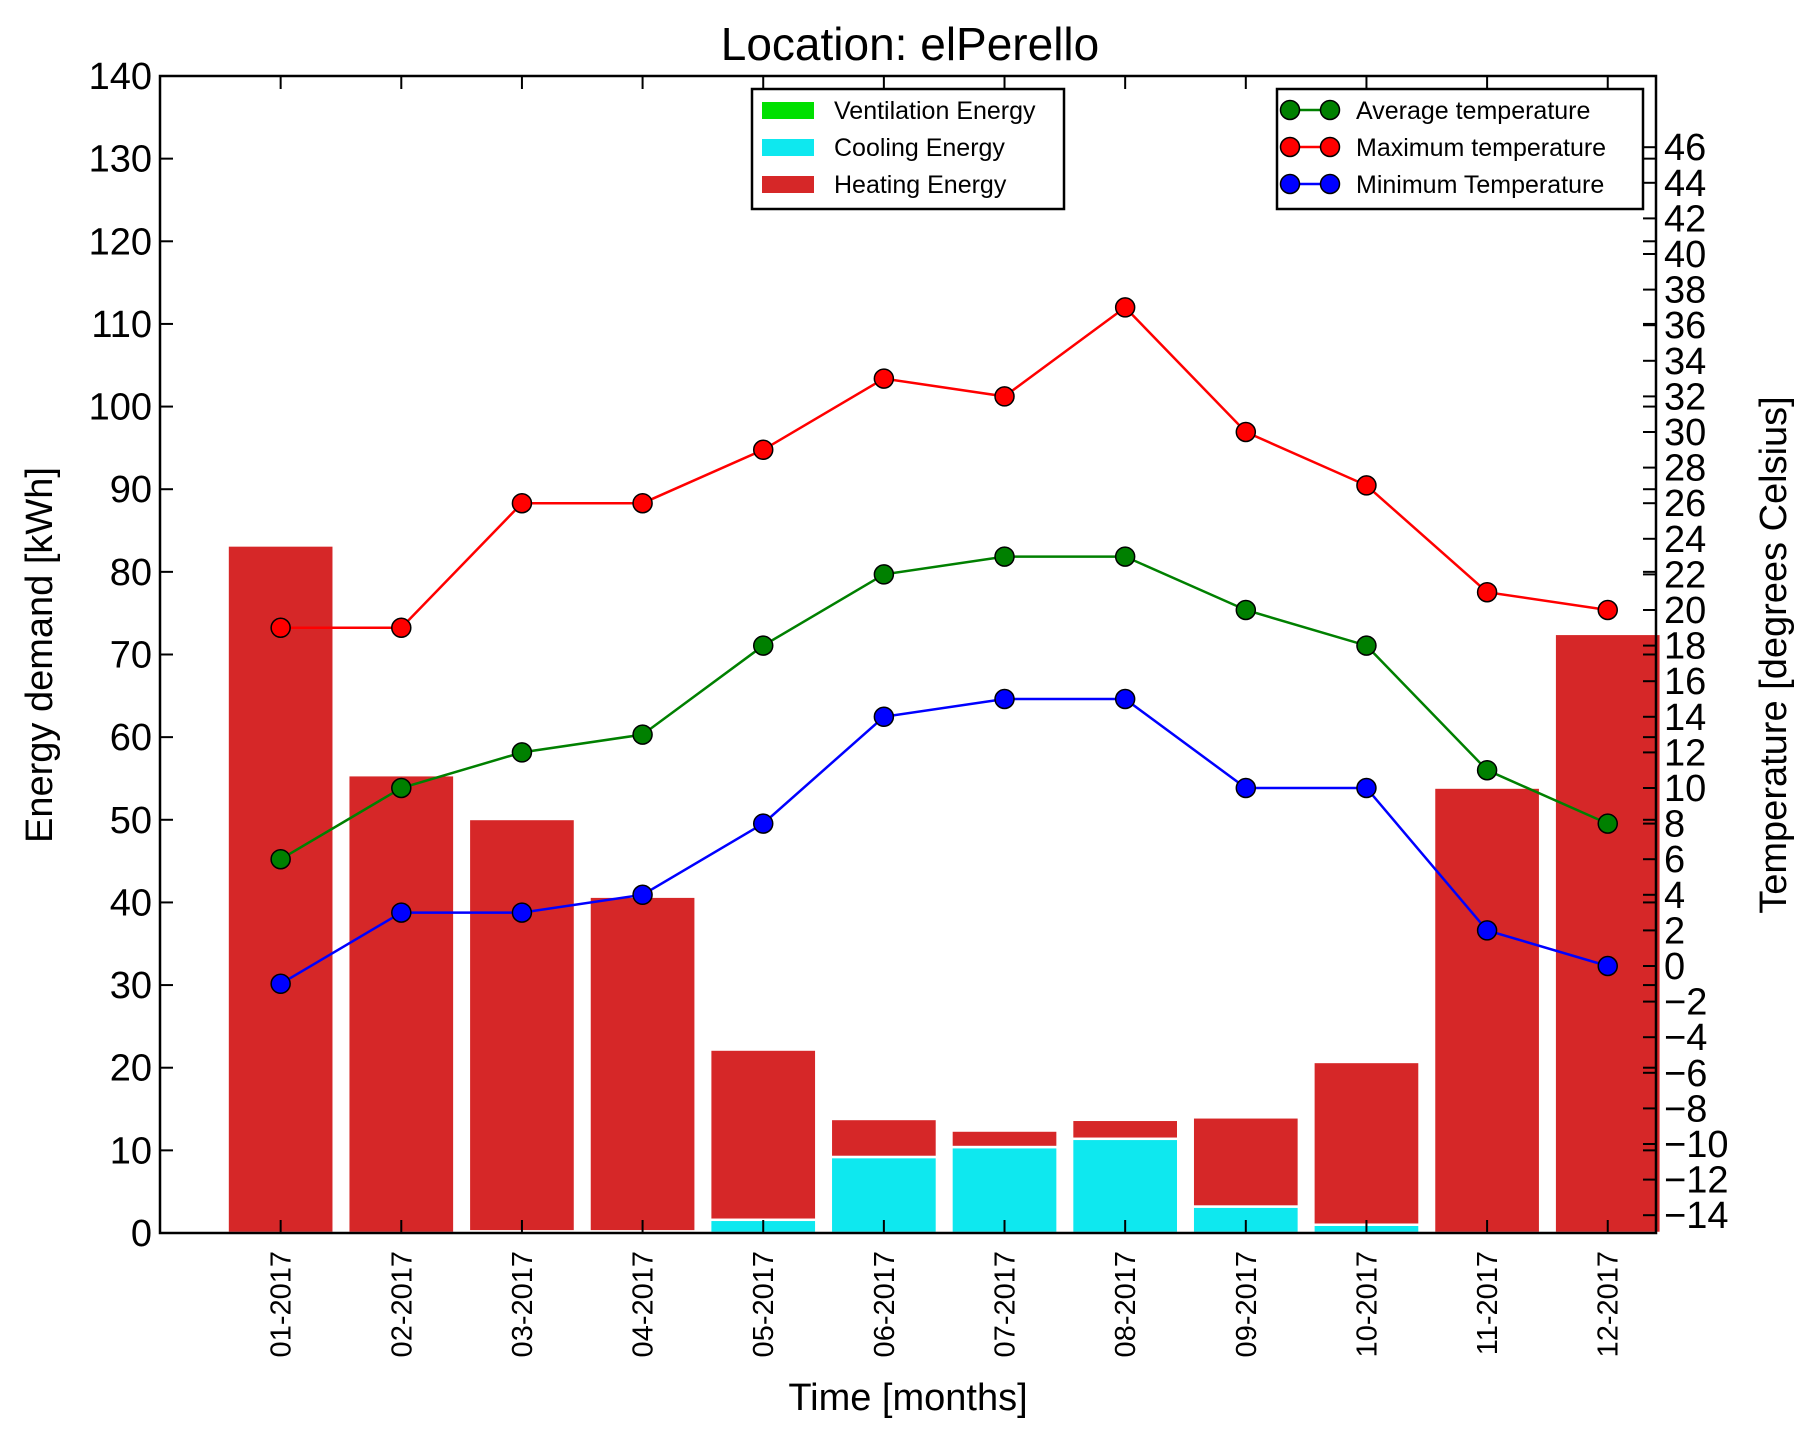  What do you see at coordinates (1685, 255) in the screenshot?
I see `right-tick-label: 40` at bounding box center [1685, 255].